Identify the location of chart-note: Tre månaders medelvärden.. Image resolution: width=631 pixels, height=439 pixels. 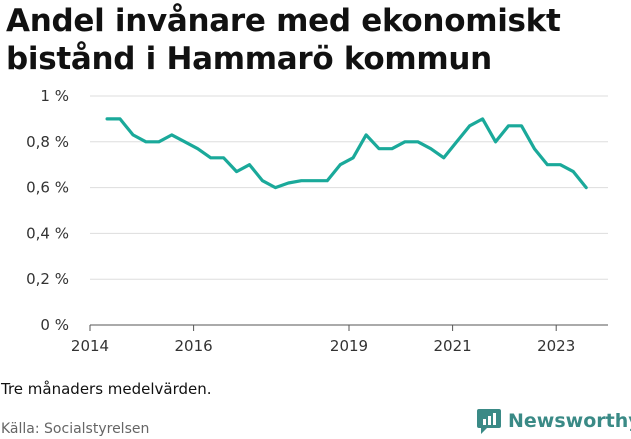
(106, 389).